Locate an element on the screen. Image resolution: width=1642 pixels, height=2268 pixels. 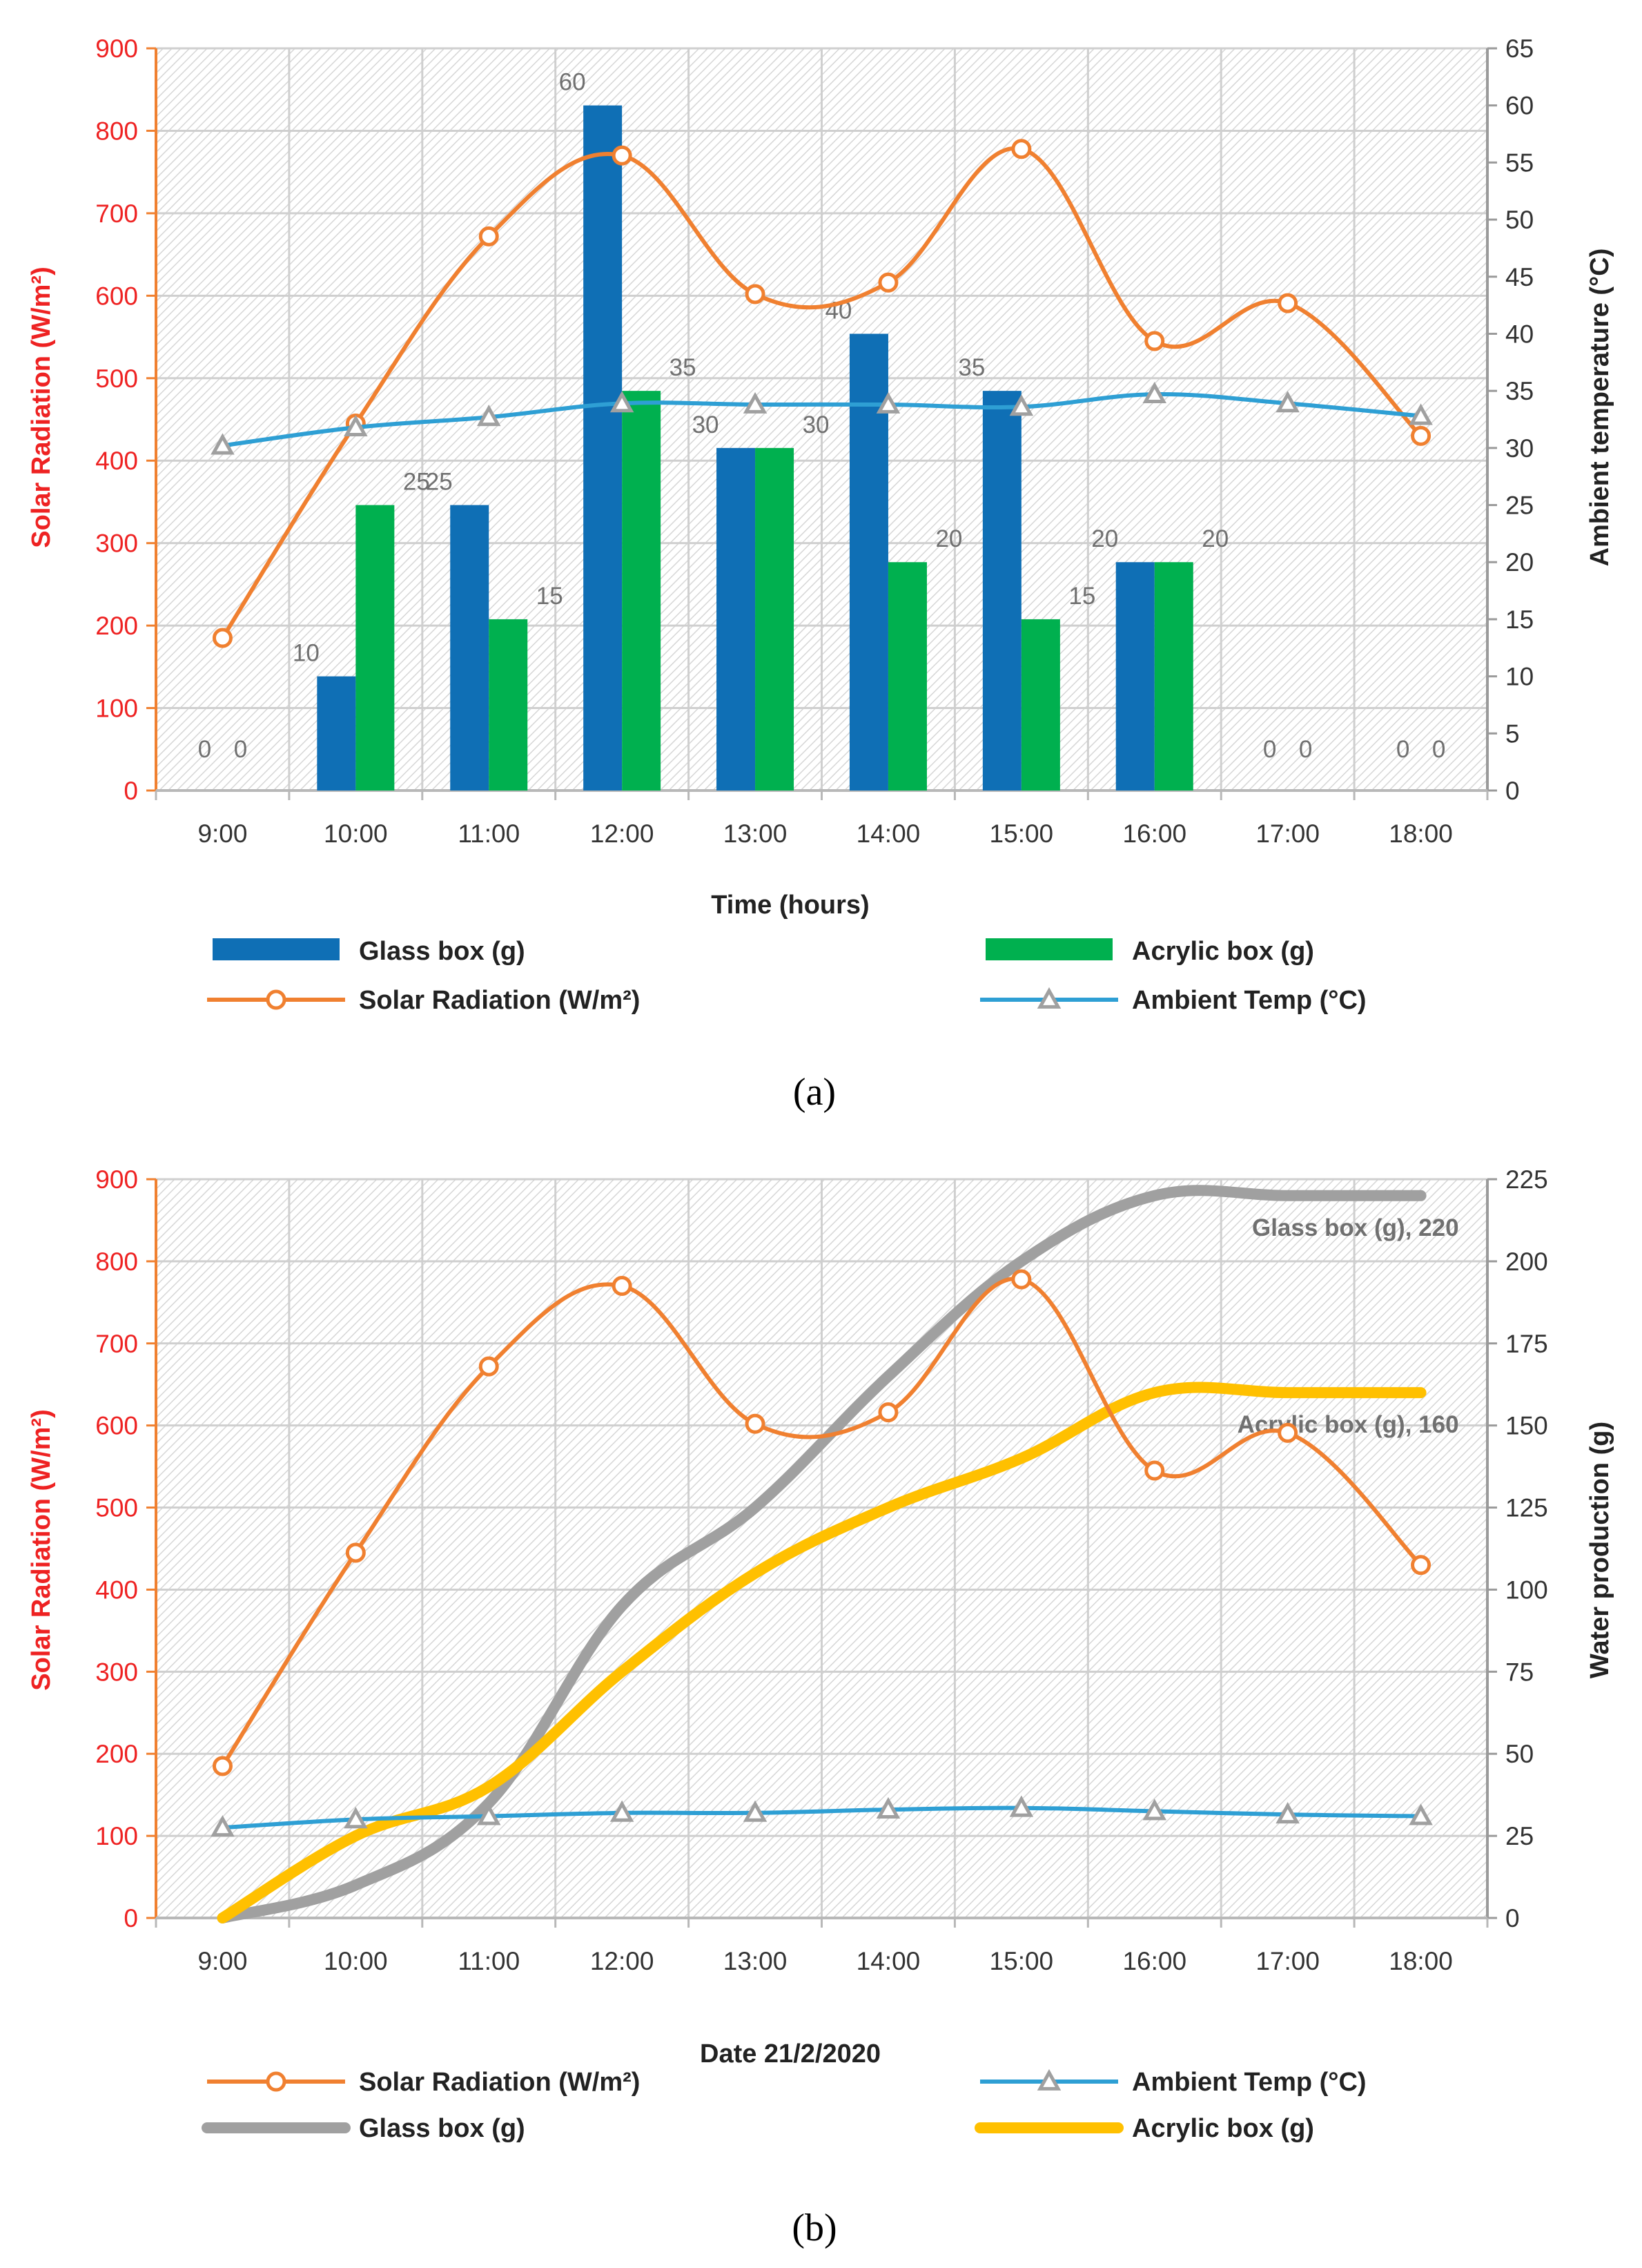
legend-label: Glass box (g) is located at coordinates (442, 2128).